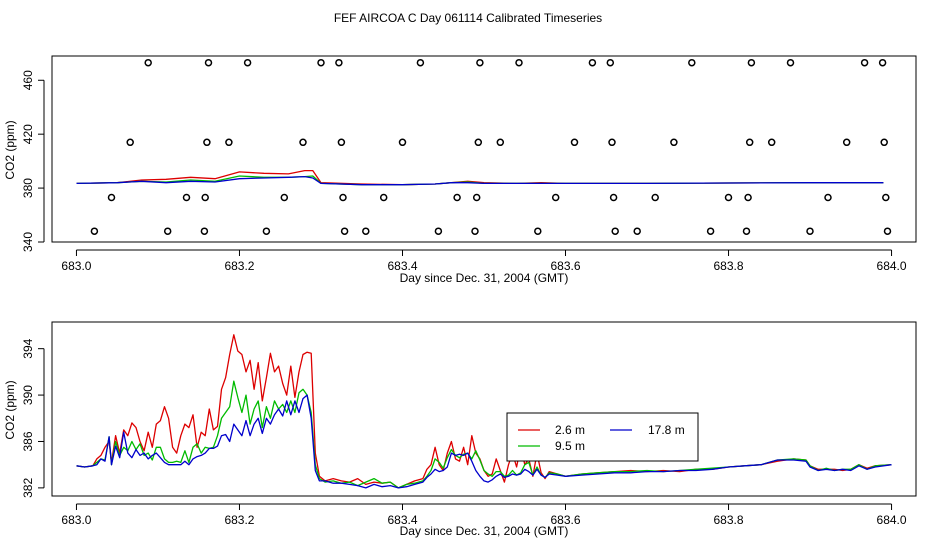 The width and height of the screenshot is (936, 540). What do you see at coordinates (28, 134) in the screenshot?
I see `top-y-tick-label: 420` at bounding box center [28, 134].